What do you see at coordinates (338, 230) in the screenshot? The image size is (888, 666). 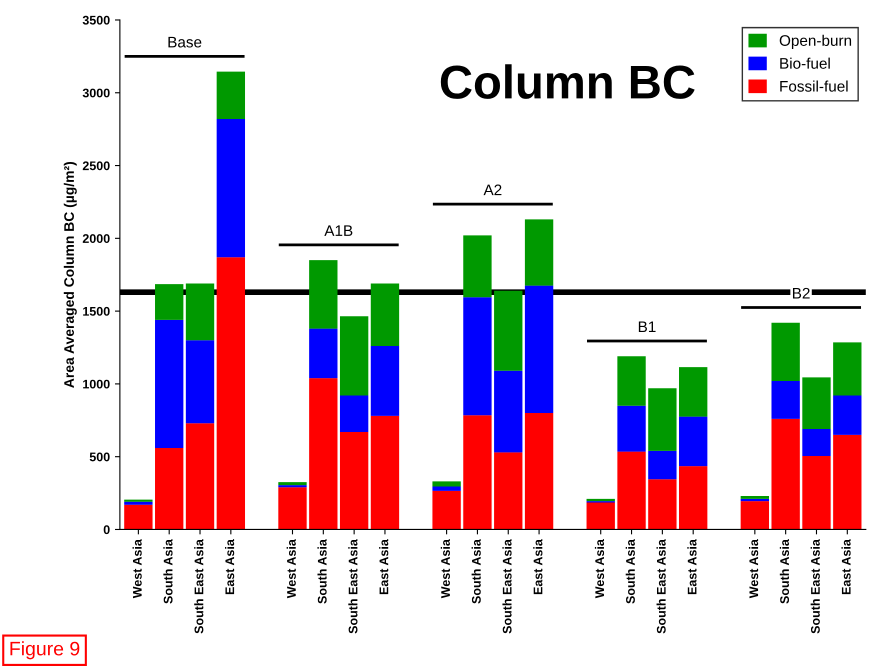 I see `annotation: A1B` at bounding box center [338, 230].